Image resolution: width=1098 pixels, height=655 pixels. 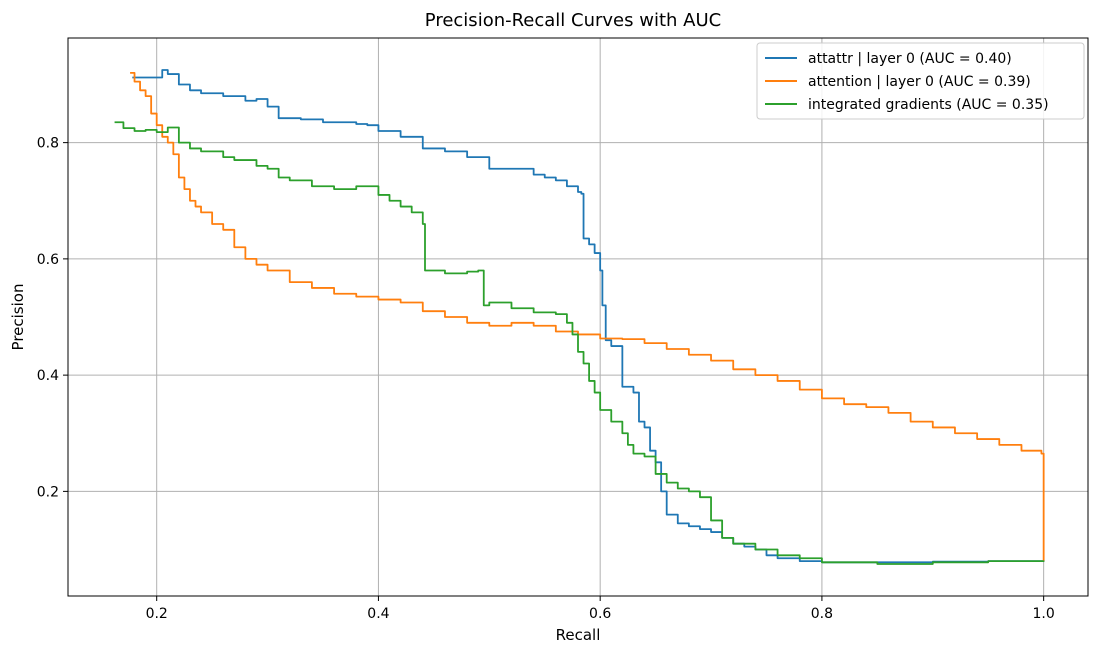 I want to click on y-axis-label: Precision, so click(x=18, y=317).